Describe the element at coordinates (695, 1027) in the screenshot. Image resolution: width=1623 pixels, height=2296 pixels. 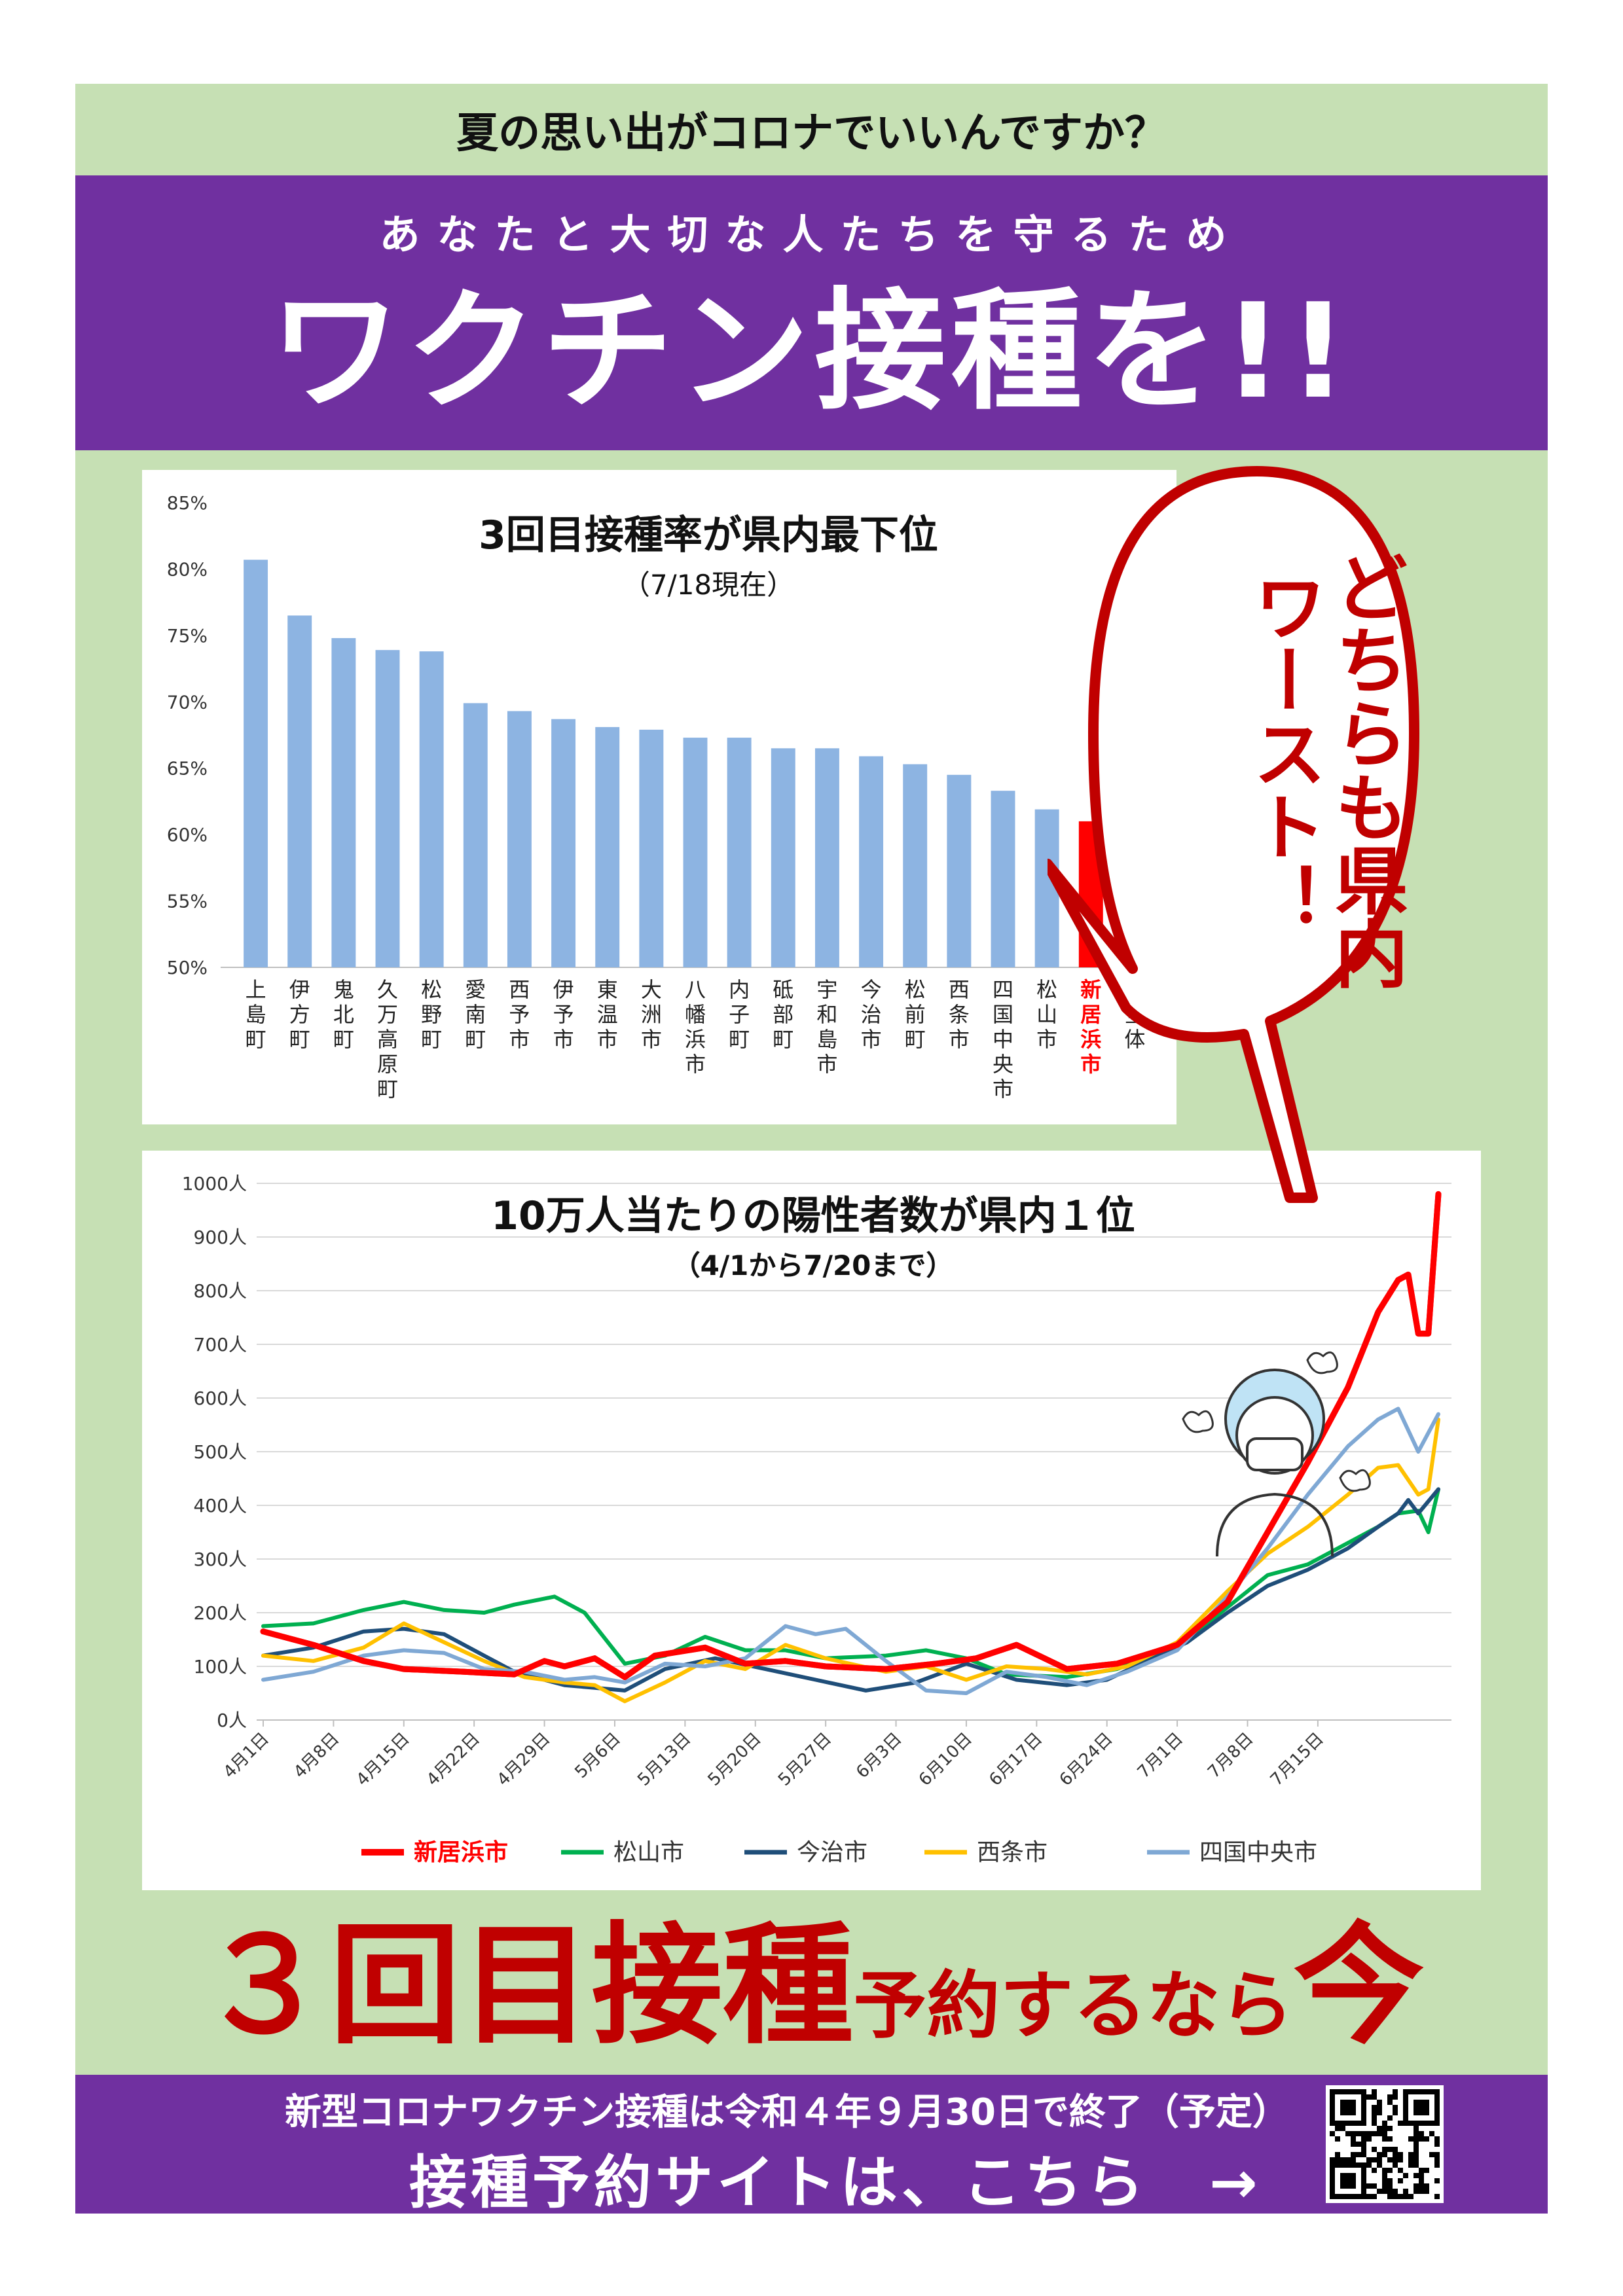
I see `category-label: 八幡浜市` at that location.